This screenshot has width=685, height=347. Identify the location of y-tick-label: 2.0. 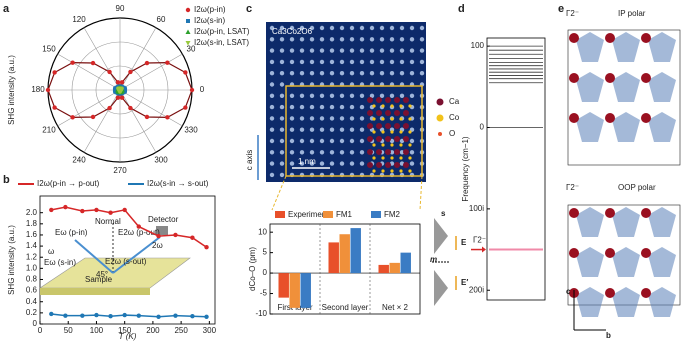
(32, 212).